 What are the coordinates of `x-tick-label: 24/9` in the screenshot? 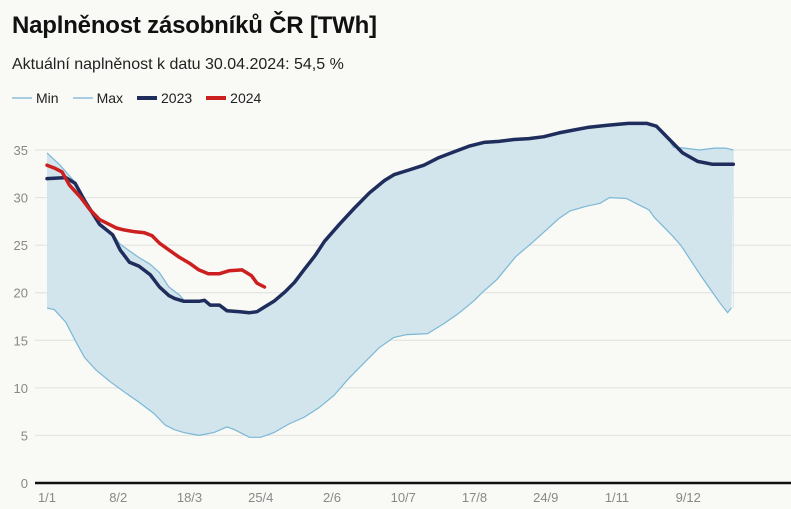 It's located at (545, 497).